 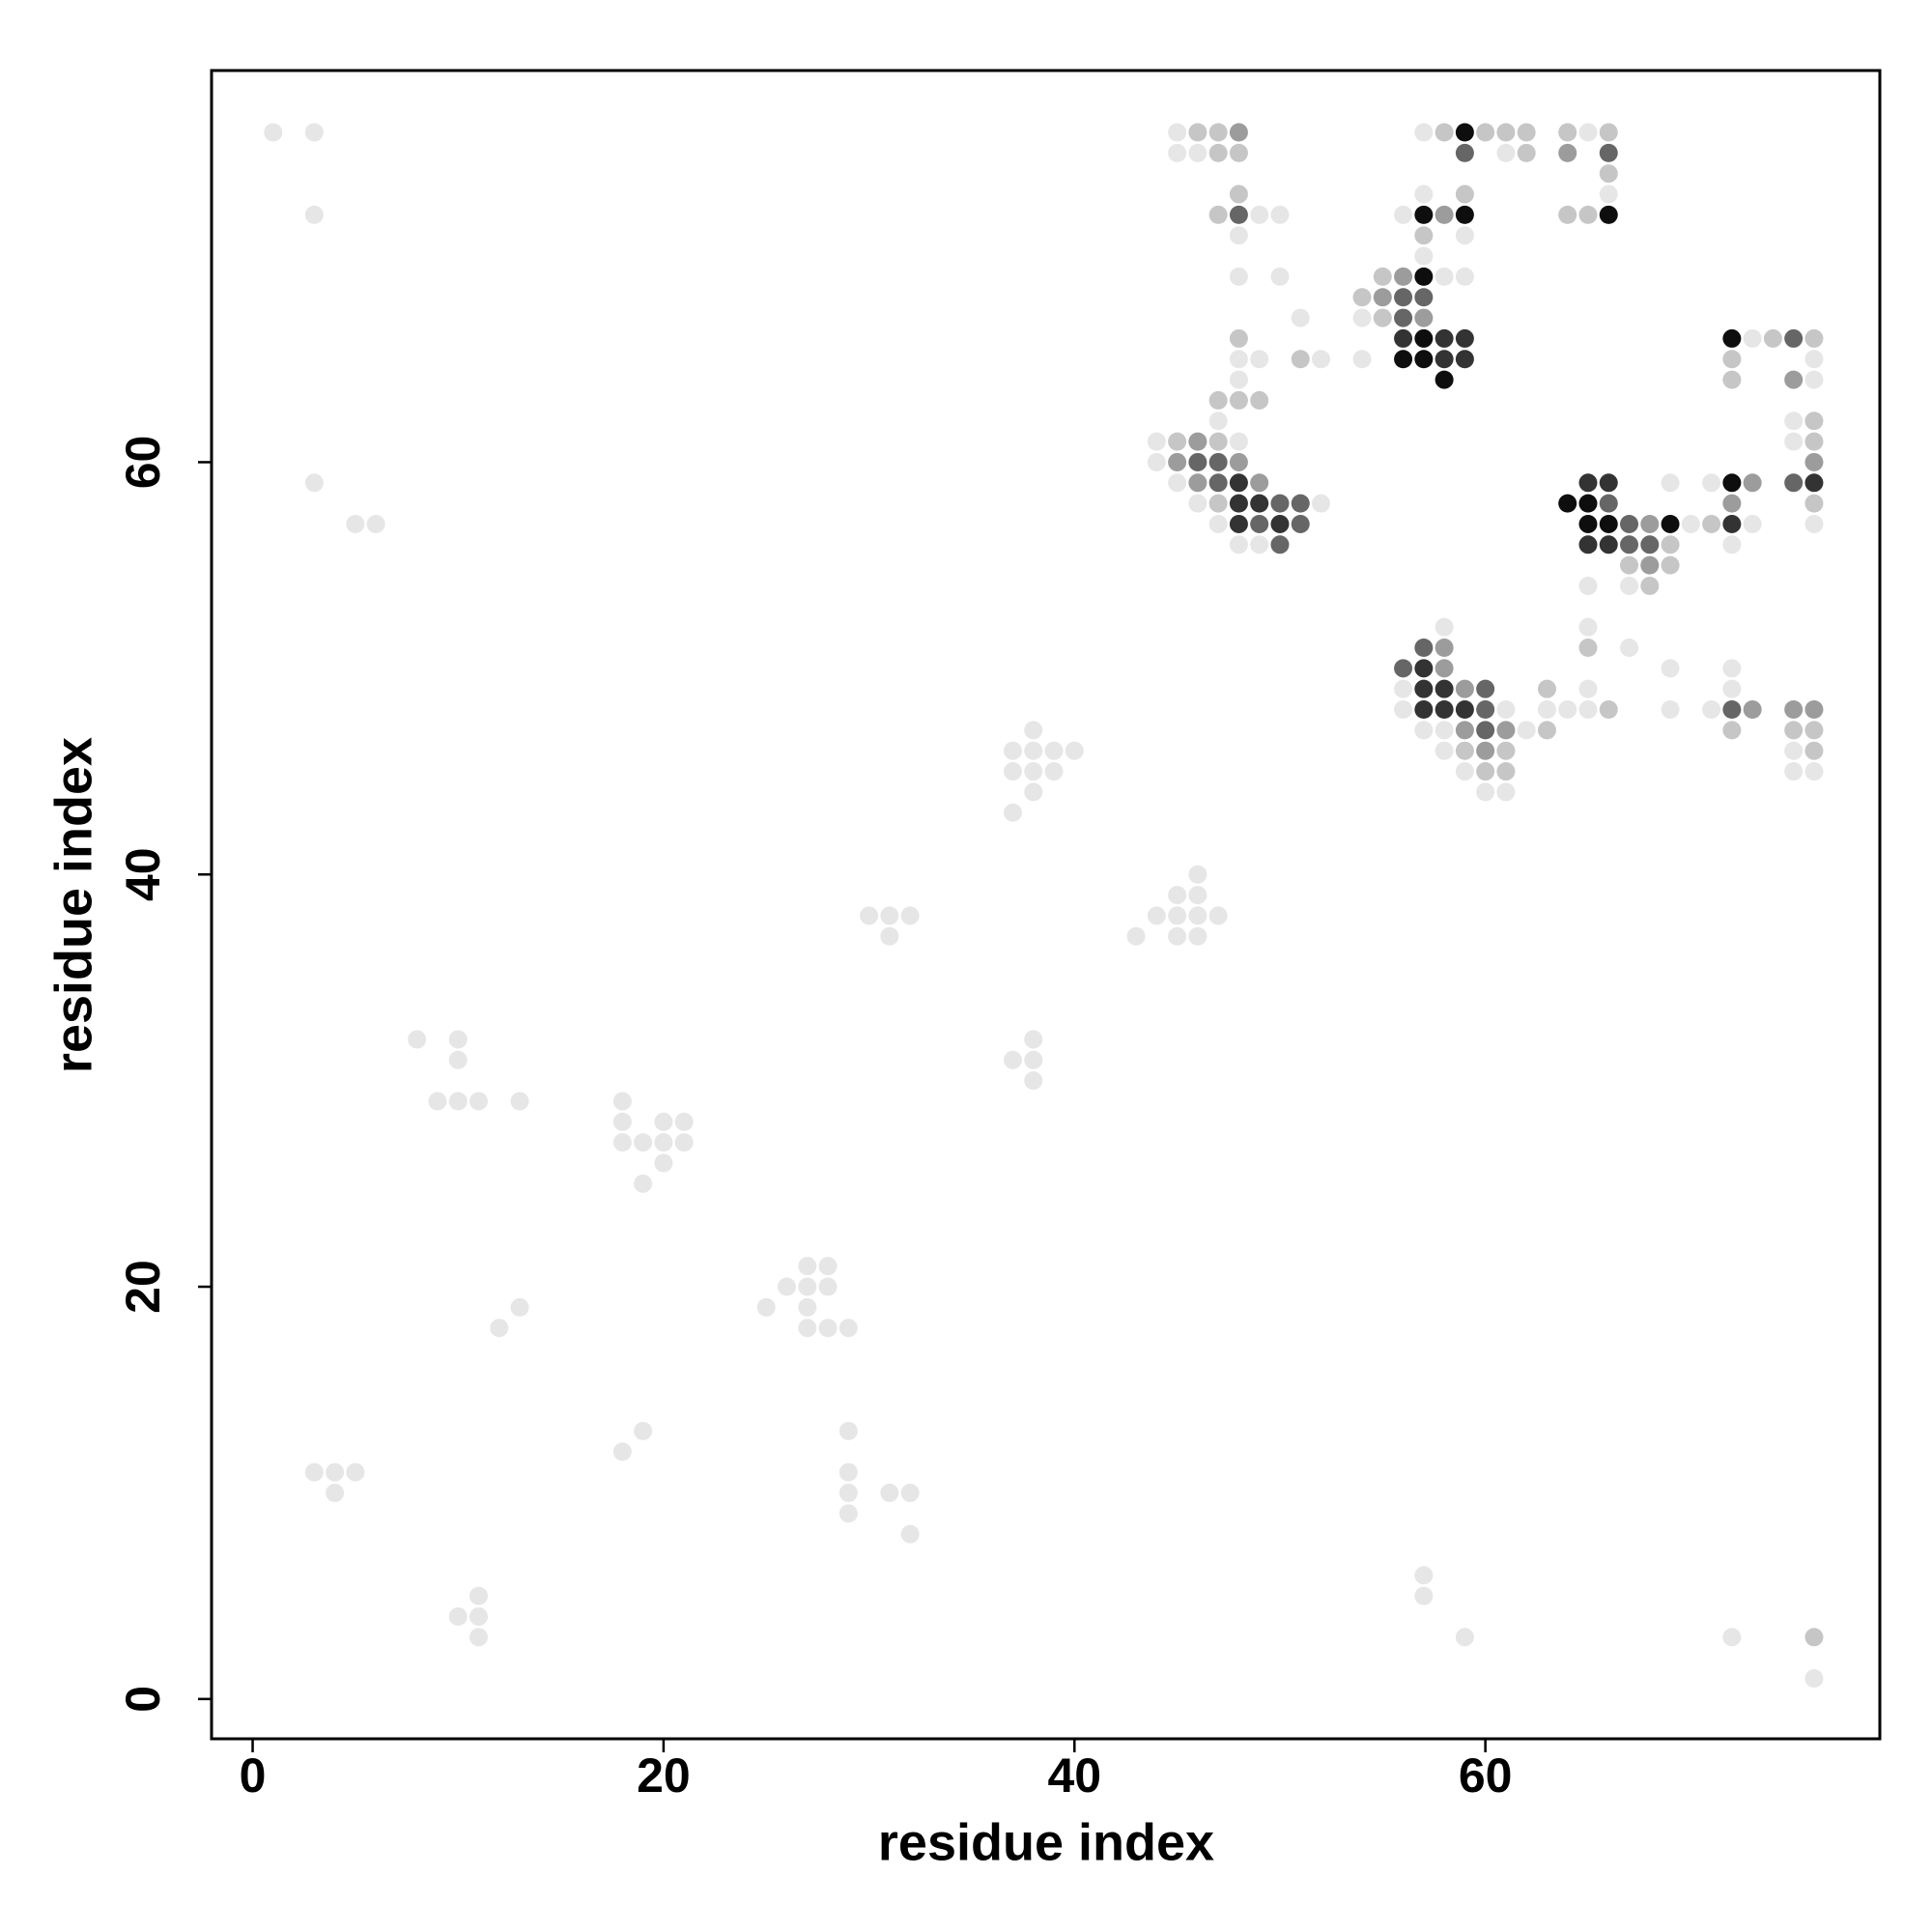 What do you see at coordinates (143, 874) in the screenshot?
I see `y-tick-label: 40` at bounding box center [143, 874].